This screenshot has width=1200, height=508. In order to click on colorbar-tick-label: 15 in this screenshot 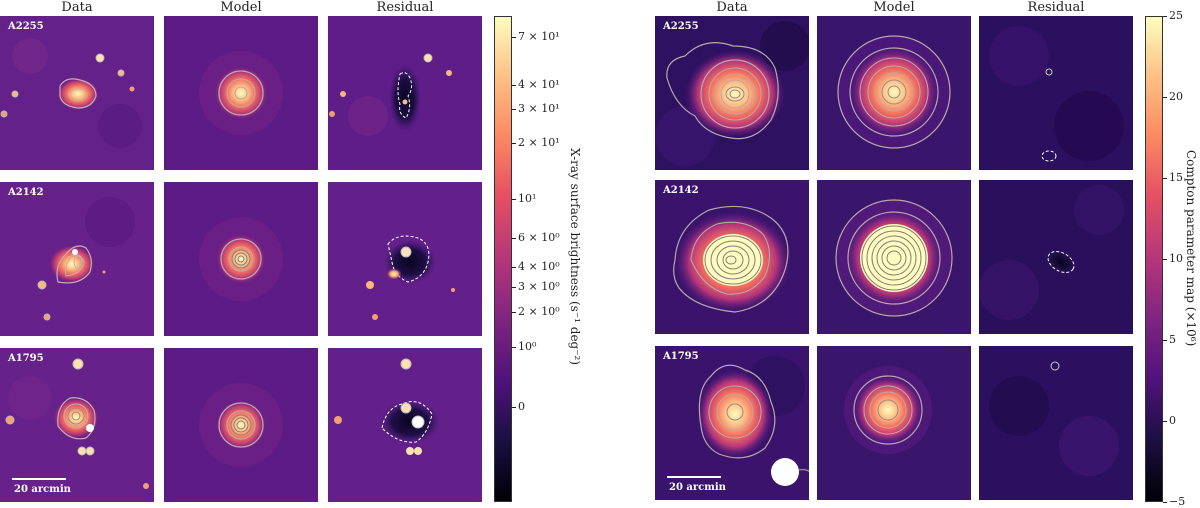, I will do `click(1176, 177)`.